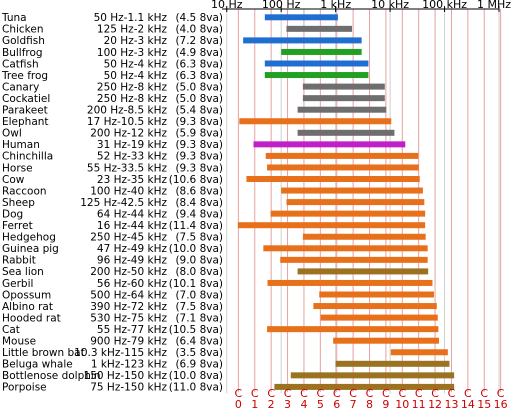 The image size is (512, 410). I want to click on animal-name: Porpoise, so click(24, 388).